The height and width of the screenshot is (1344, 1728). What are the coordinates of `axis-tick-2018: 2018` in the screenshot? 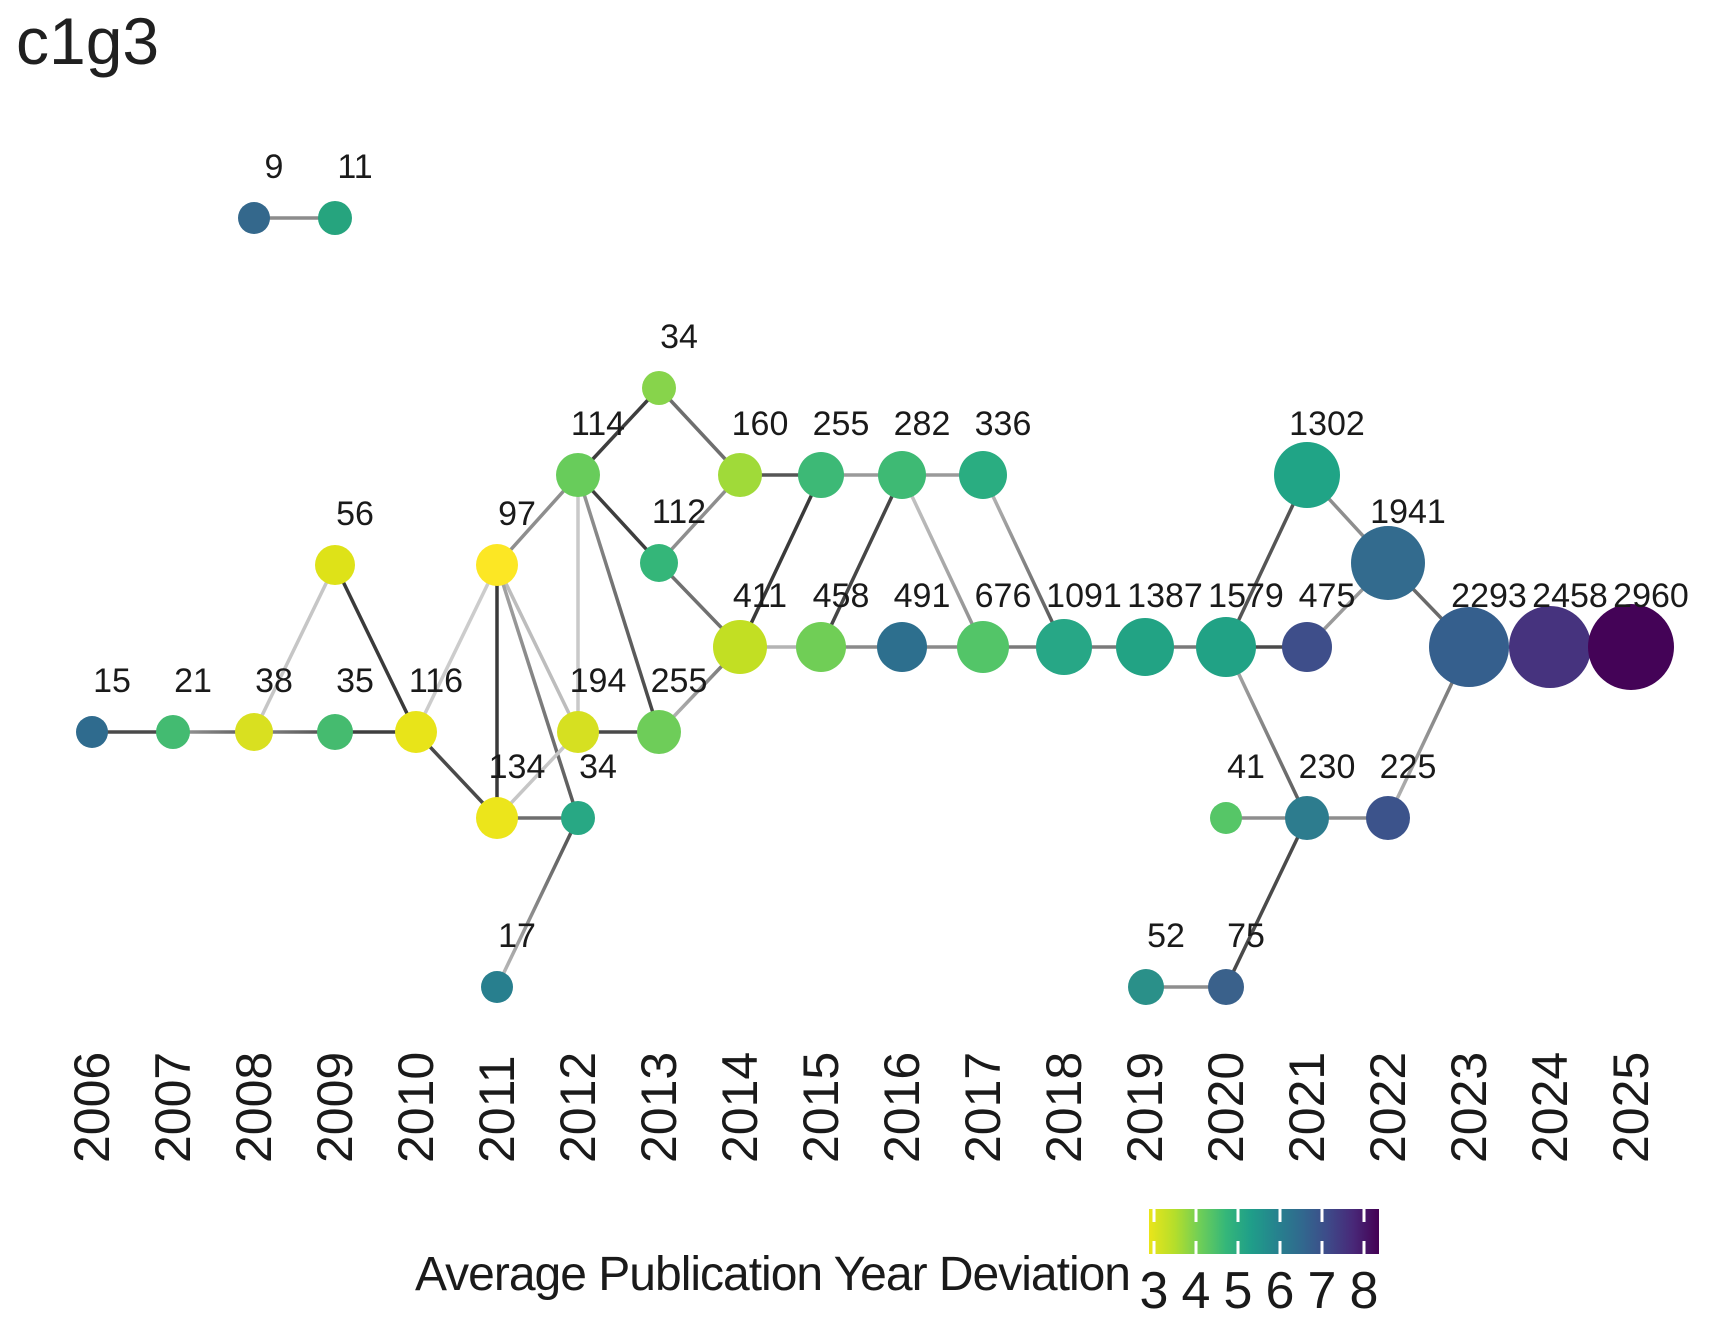 It's located at (1064, 1107).